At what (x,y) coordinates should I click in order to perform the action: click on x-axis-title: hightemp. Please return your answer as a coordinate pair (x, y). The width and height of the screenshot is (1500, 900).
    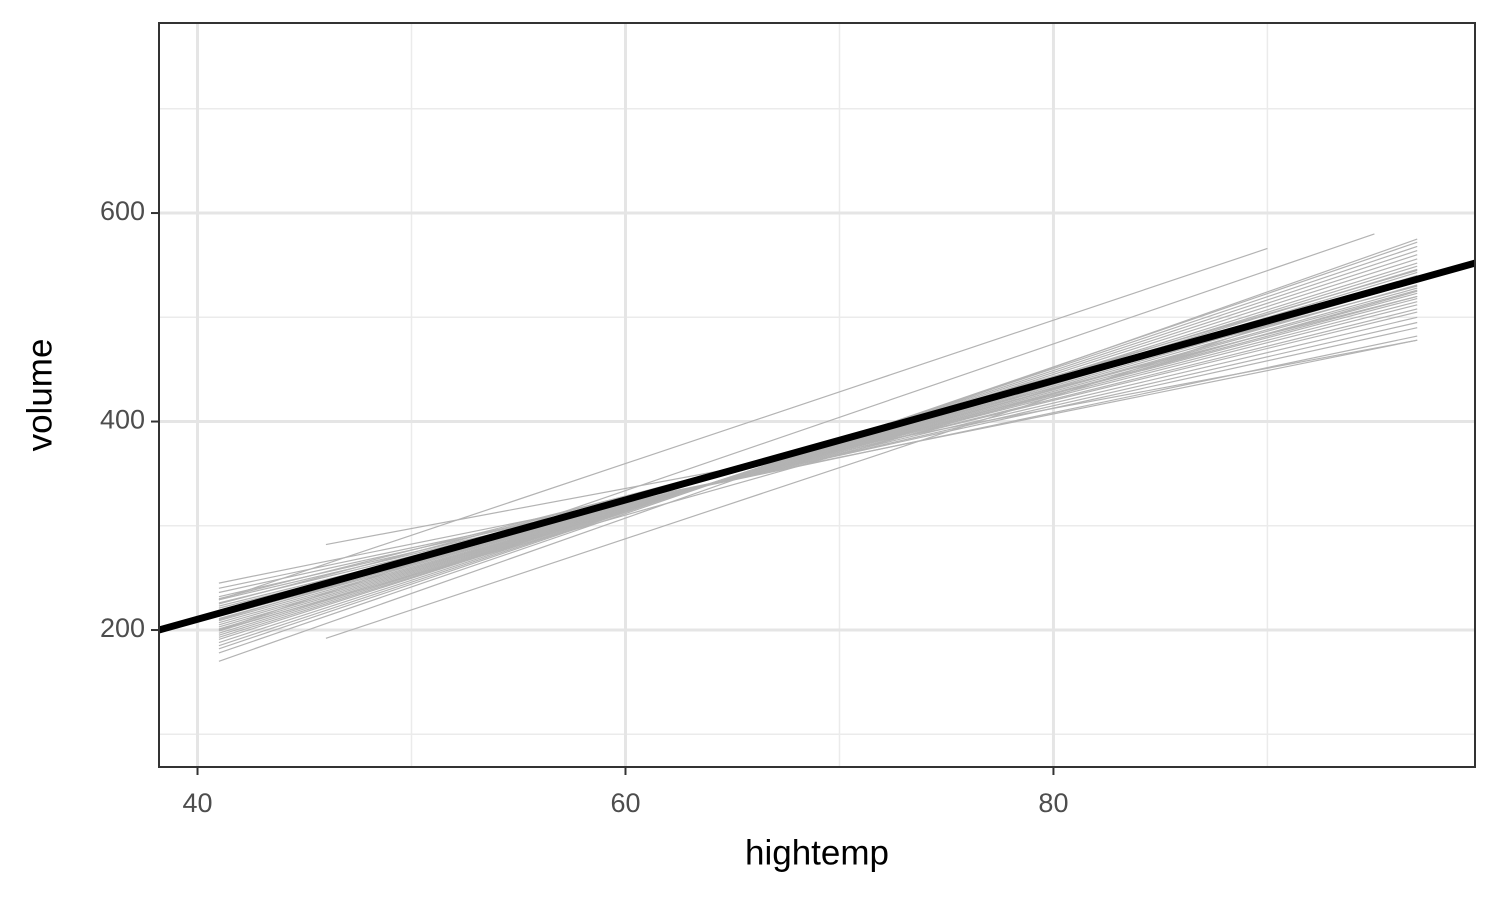
    Looking at the image, I should click on (817, 852).